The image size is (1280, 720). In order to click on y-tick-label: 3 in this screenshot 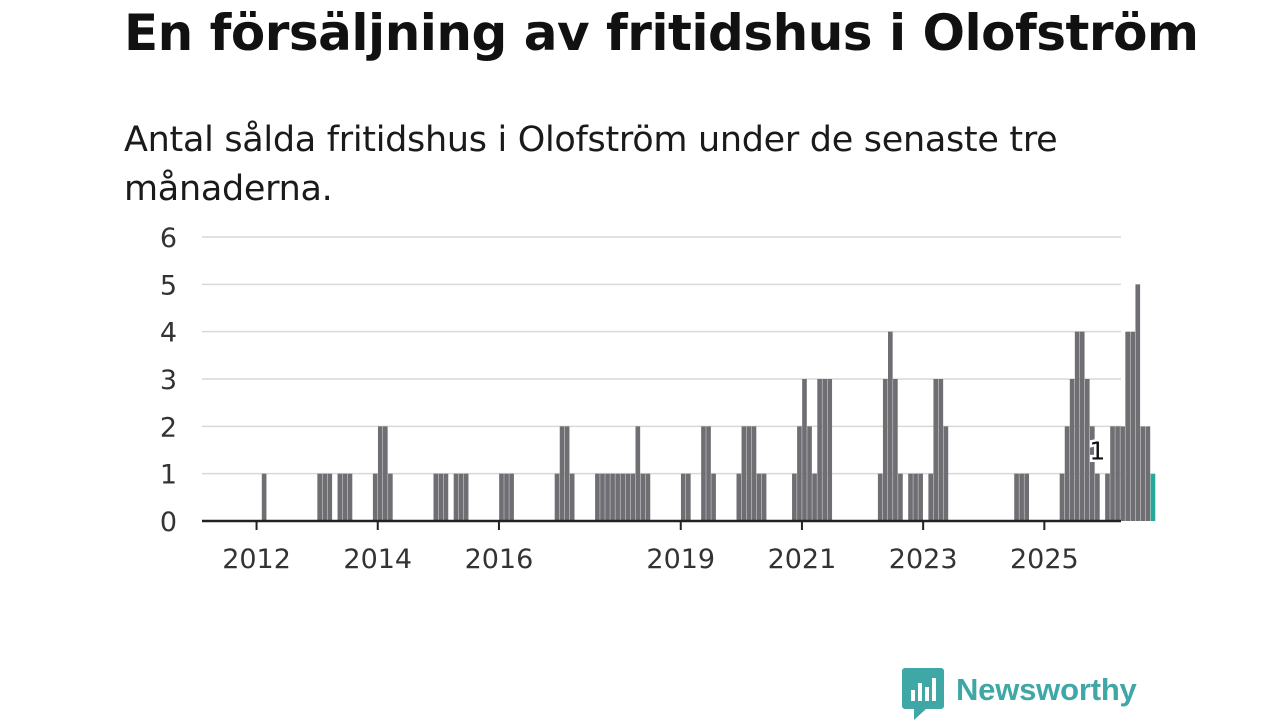, I will do `click(168, 380)`.